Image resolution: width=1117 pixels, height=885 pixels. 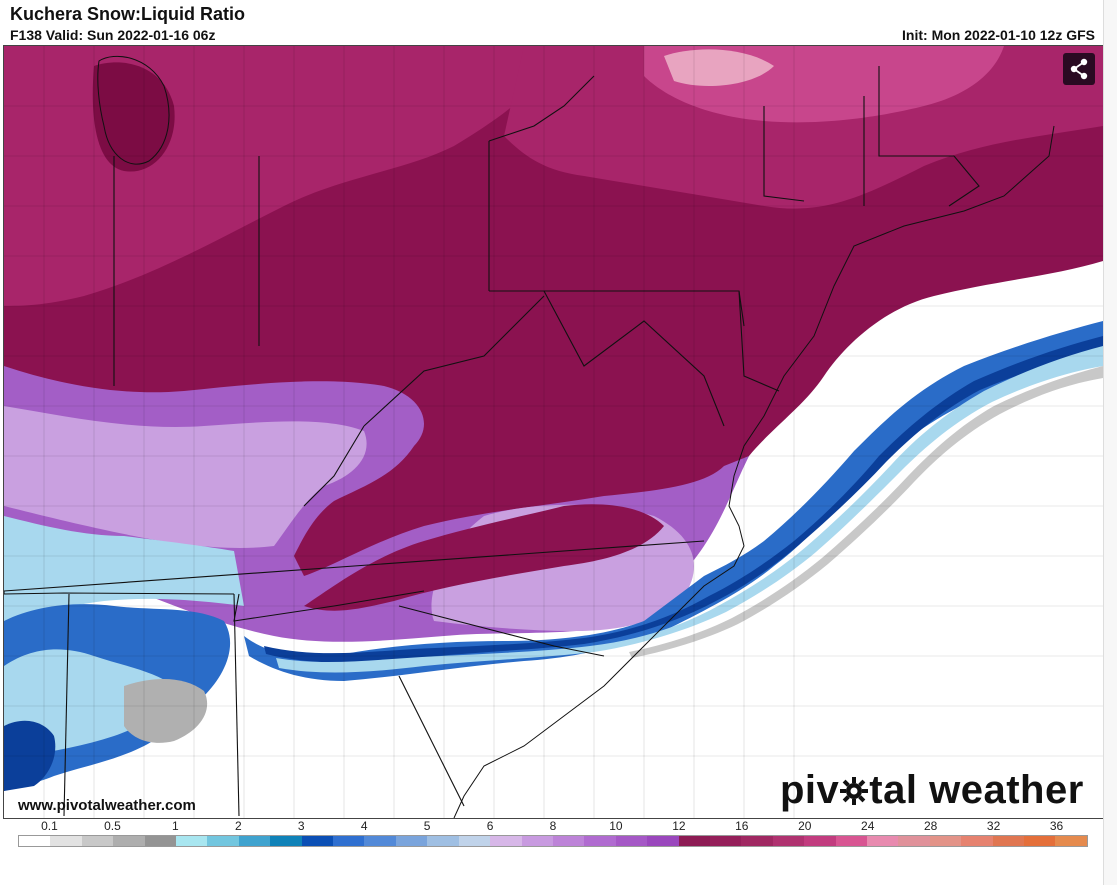 What do you see at coordinates (113, 35) in the screenshot?
I see `valid-time: F138 Valid: Sun 2022-01-16 06z` at bounding box center [113, 35].